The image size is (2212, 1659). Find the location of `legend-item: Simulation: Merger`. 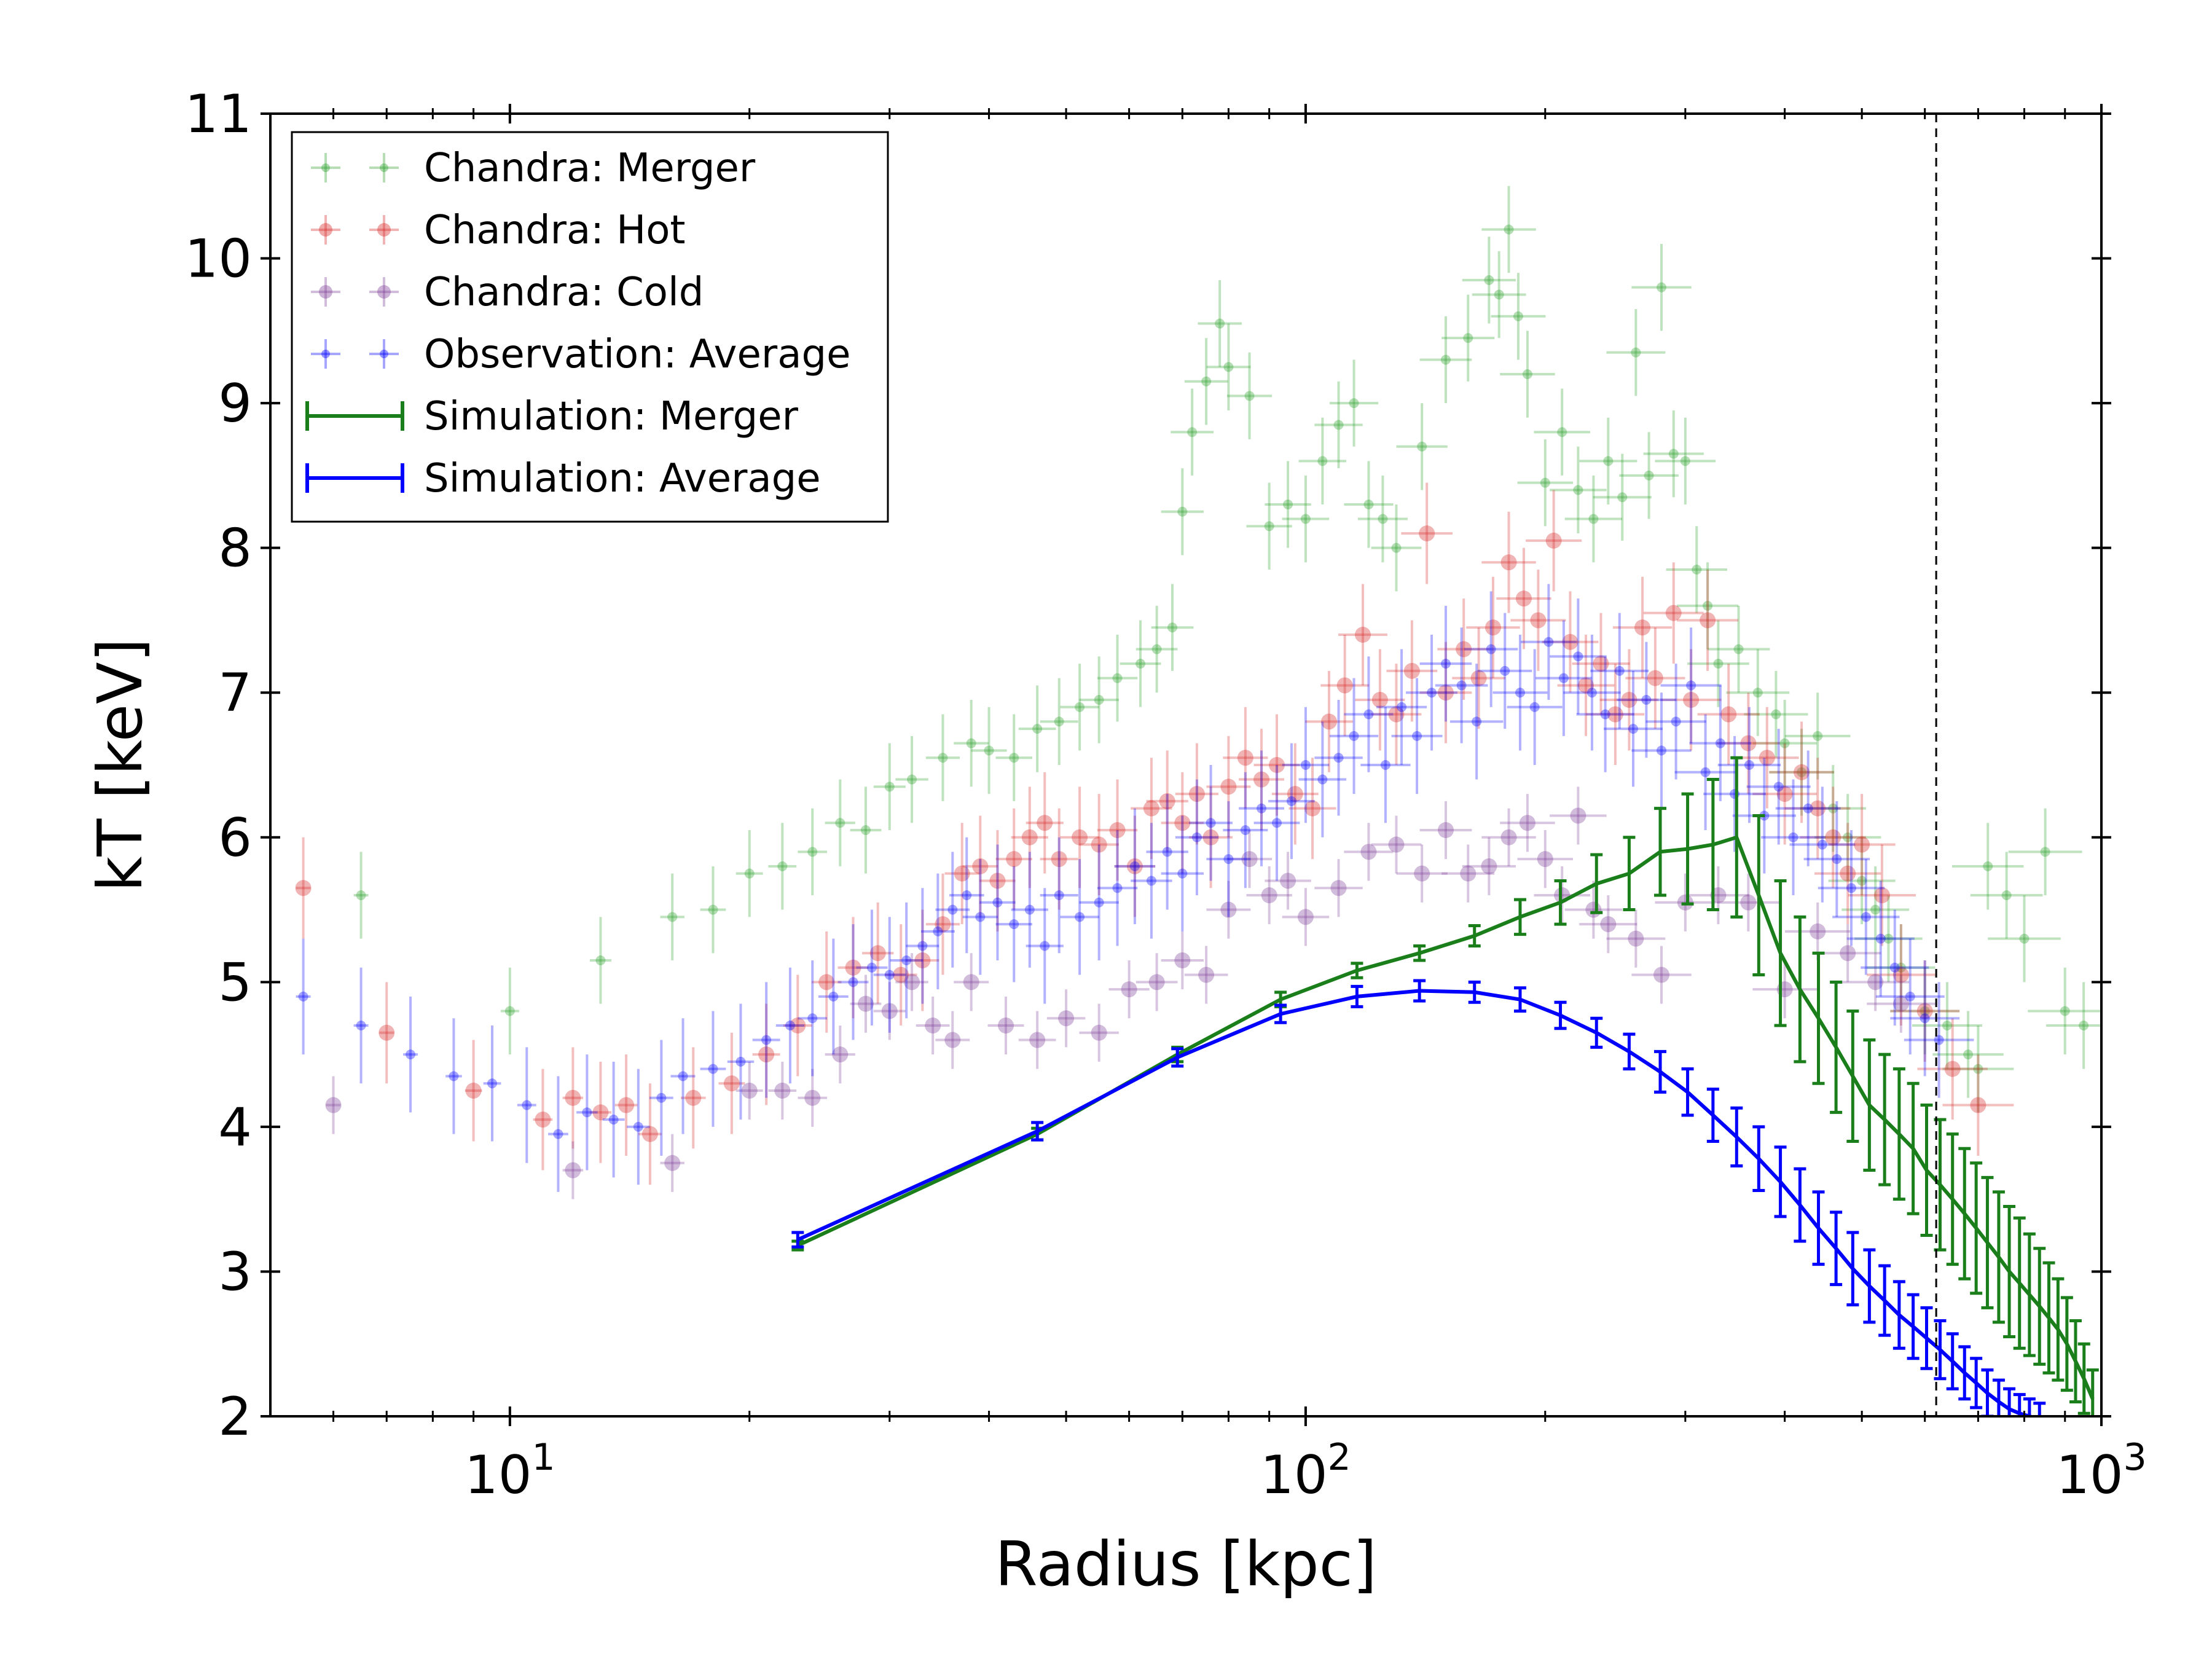

legend-item: Simulation: Merger is located at coordinates (552, 416).